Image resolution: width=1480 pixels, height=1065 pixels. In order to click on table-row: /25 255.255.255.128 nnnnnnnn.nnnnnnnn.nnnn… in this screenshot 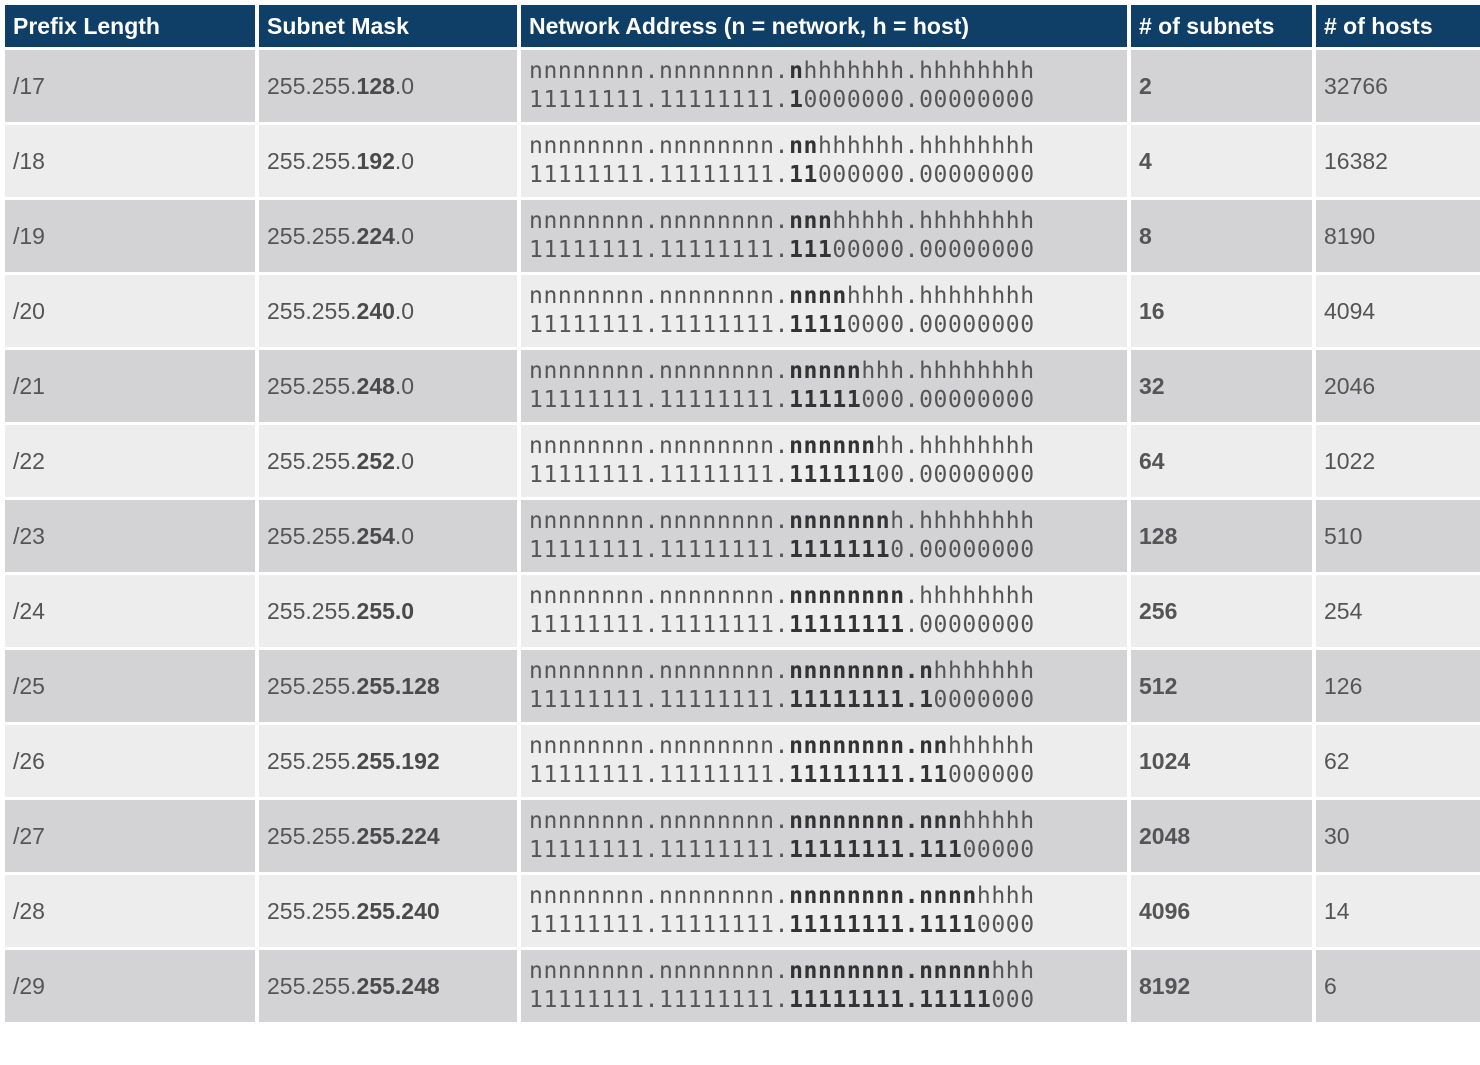, I will do `click(742, 686)`.